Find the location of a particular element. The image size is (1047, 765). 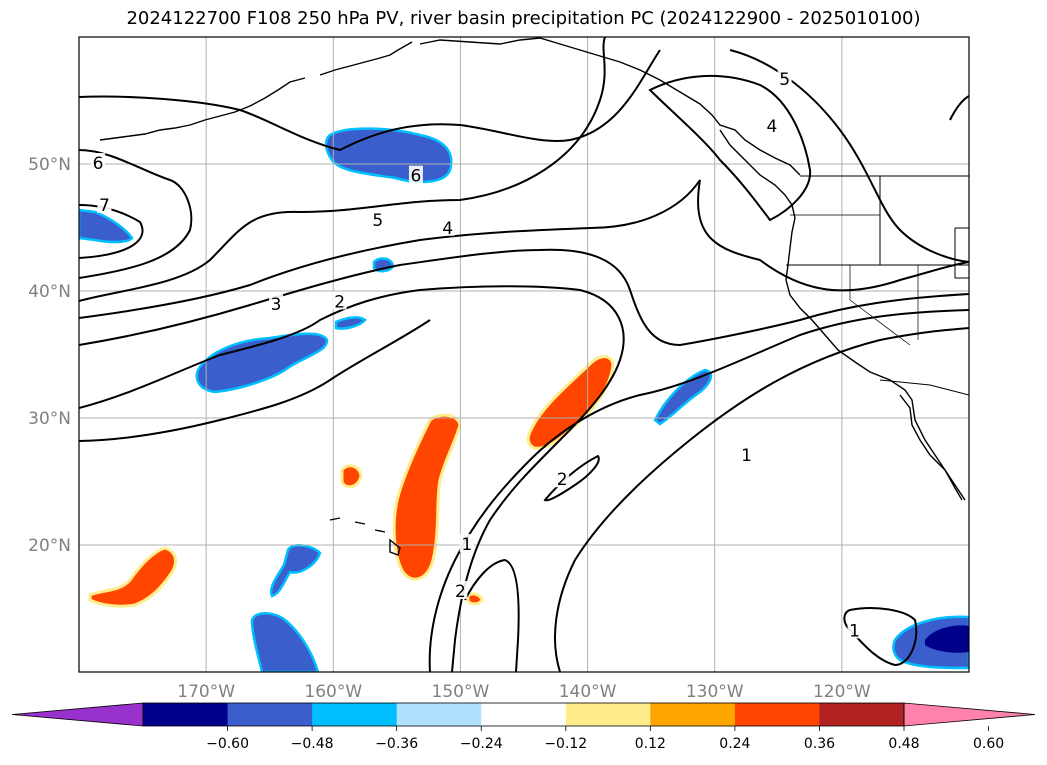

colorbar-tick-label: −0.24 is located at coordinates (481, 744).